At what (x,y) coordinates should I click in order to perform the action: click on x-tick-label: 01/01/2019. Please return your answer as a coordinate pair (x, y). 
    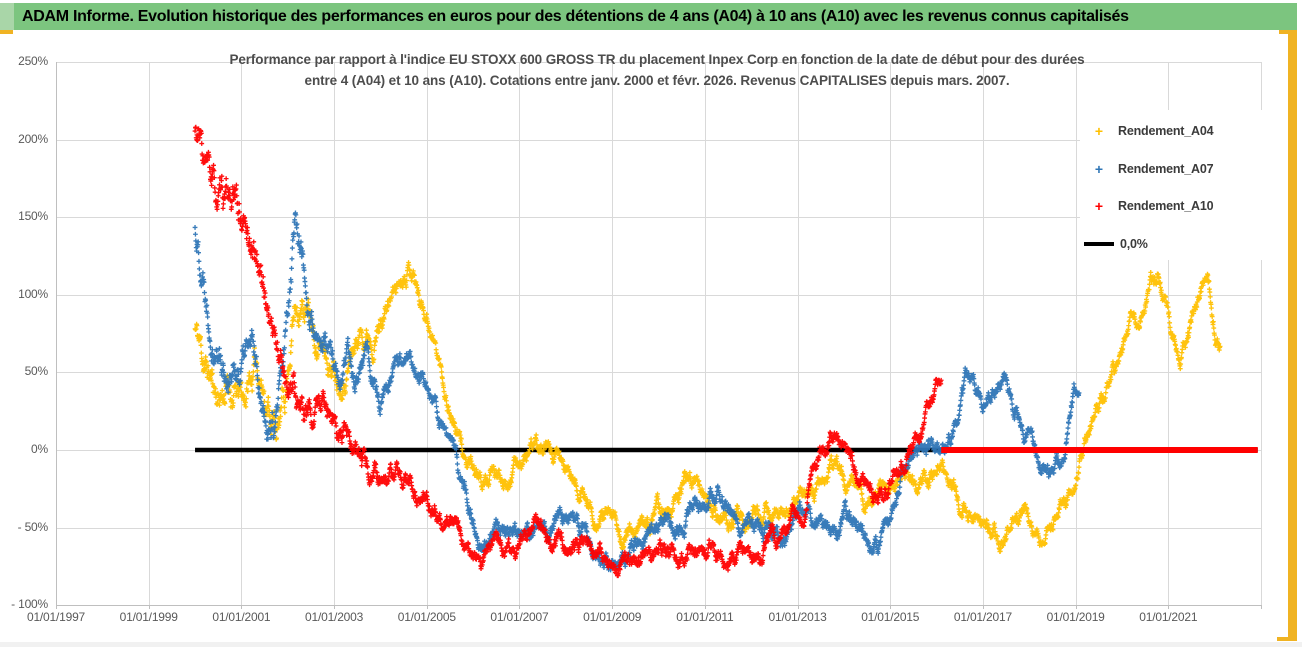
    Looking at the image, I should click on (1075, 617).